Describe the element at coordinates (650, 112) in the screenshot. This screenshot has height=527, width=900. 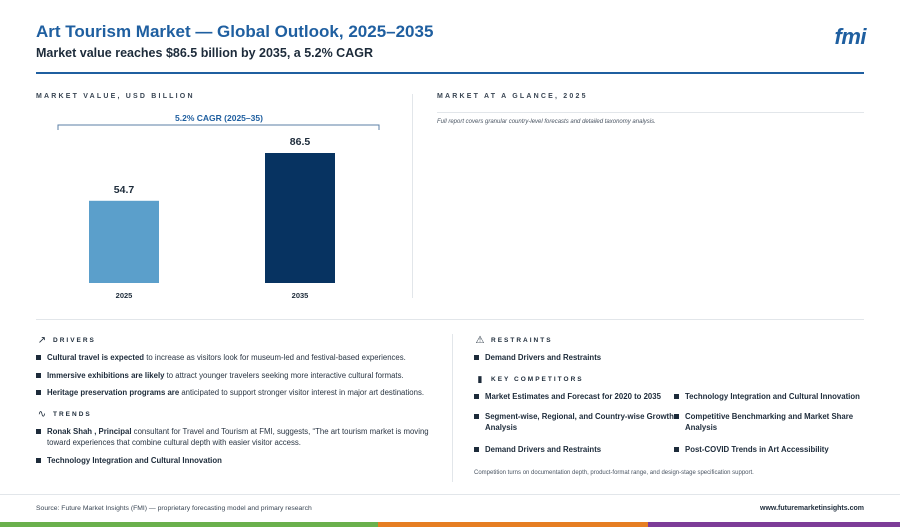
I see `glance-divider` at that location.